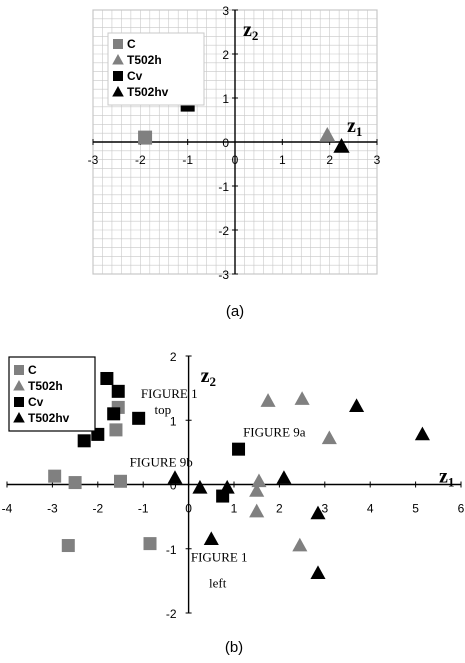  What do you see at coordinates (461, 509) in the screenshot?
I see `x-tick-label: 6` at bounding box center [461, 509].